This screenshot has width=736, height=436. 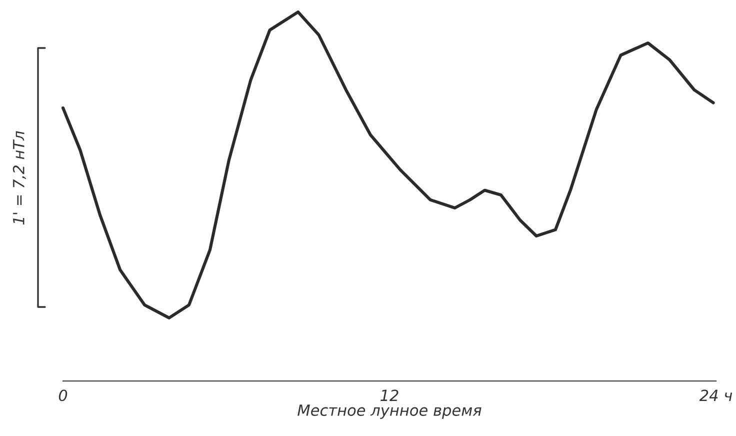 What do you see at coordinates (389, 395) in the screenshot?
I see `x-tick-label: 12` at bounding box center [389, 395].